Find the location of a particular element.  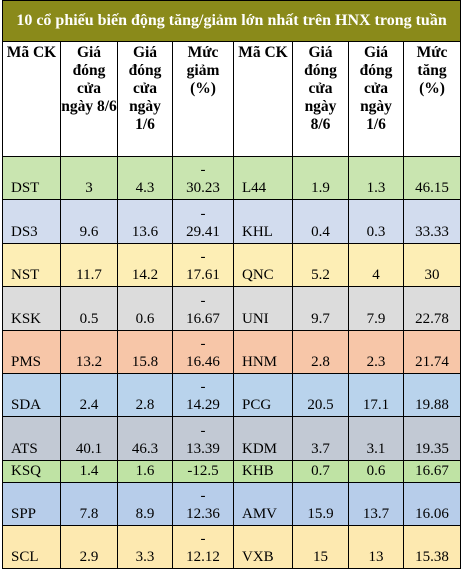

cell-decline-pct: - 30.23 is located at coordinates (203, 178).